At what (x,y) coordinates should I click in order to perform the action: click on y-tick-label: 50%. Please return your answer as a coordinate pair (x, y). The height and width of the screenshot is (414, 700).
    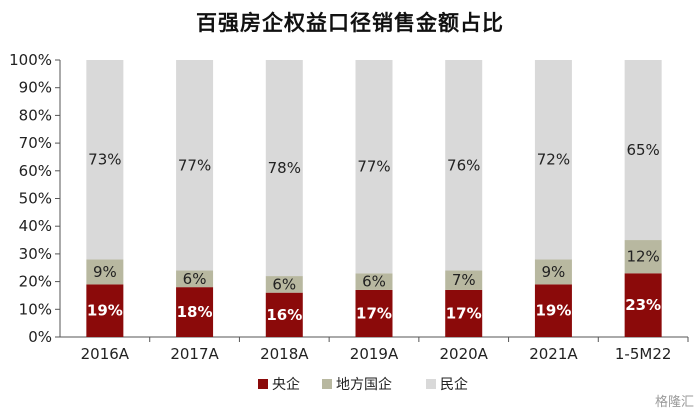
    Looking at the image, I should click on (35, 199).